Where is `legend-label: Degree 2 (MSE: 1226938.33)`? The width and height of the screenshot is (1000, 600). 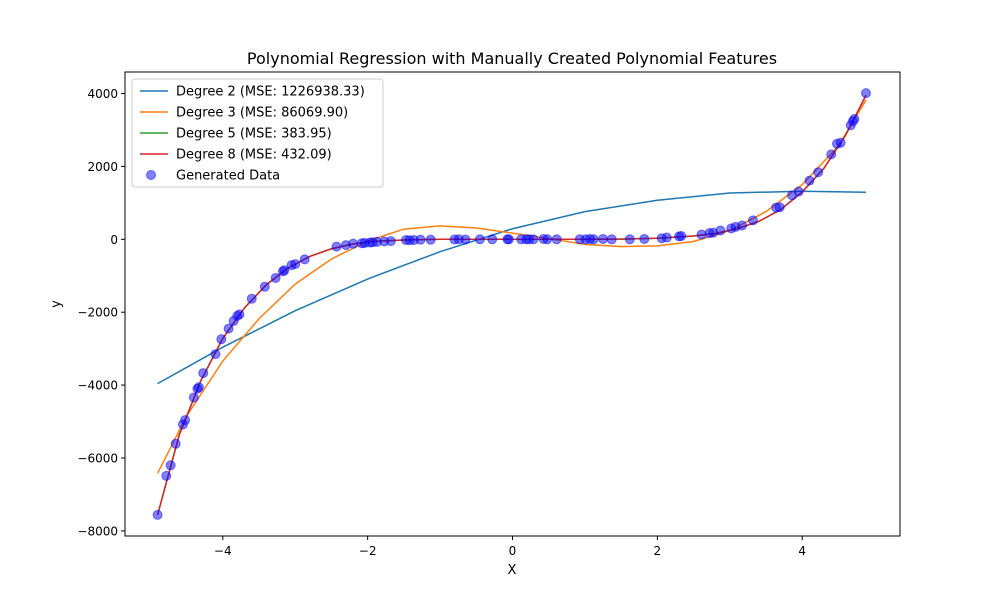 legend-label: Degree 2 (MSE: 1226938.33) is located at coordinates (270, 92).